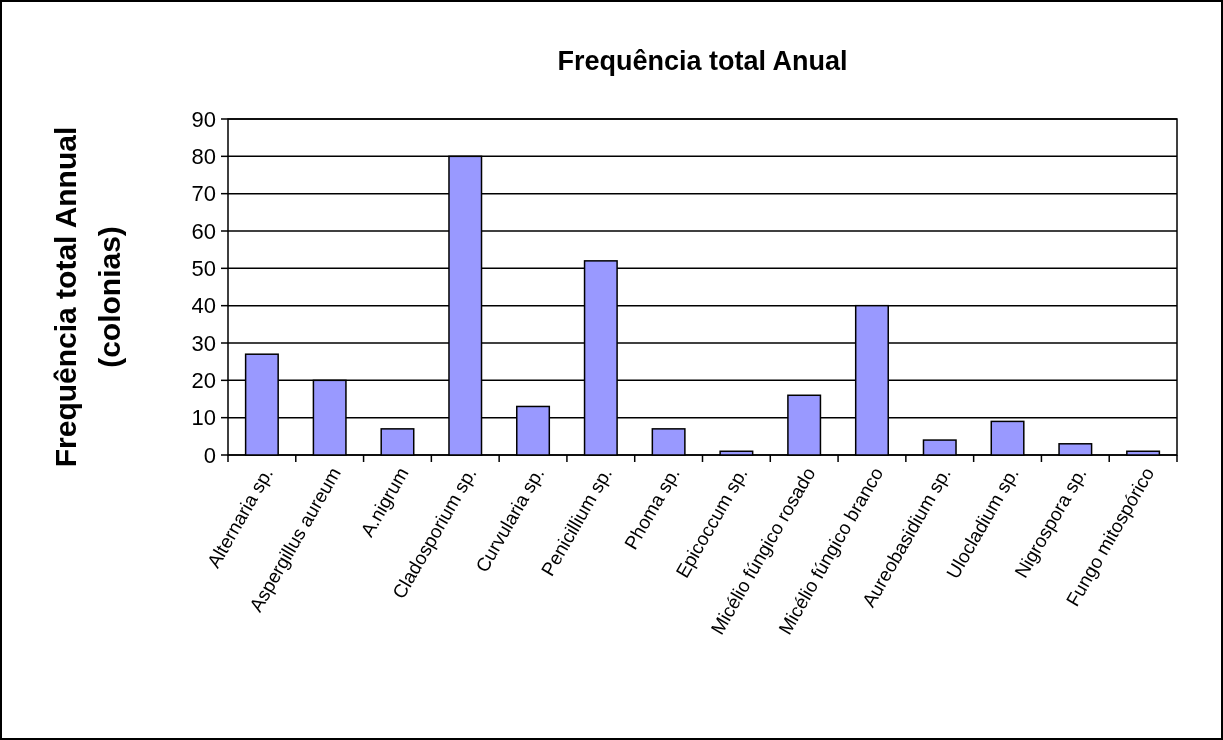  What do you see at coordinates (203, 306) in the screenshot?
I see `y-tick-label: 40` at bounding box center [203, 306].